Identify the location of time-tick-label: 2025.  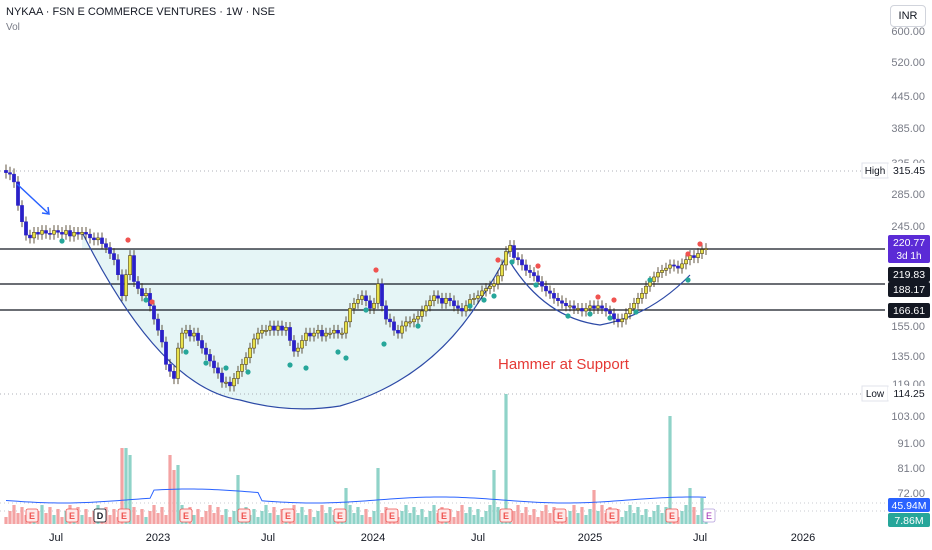
(590, 538).